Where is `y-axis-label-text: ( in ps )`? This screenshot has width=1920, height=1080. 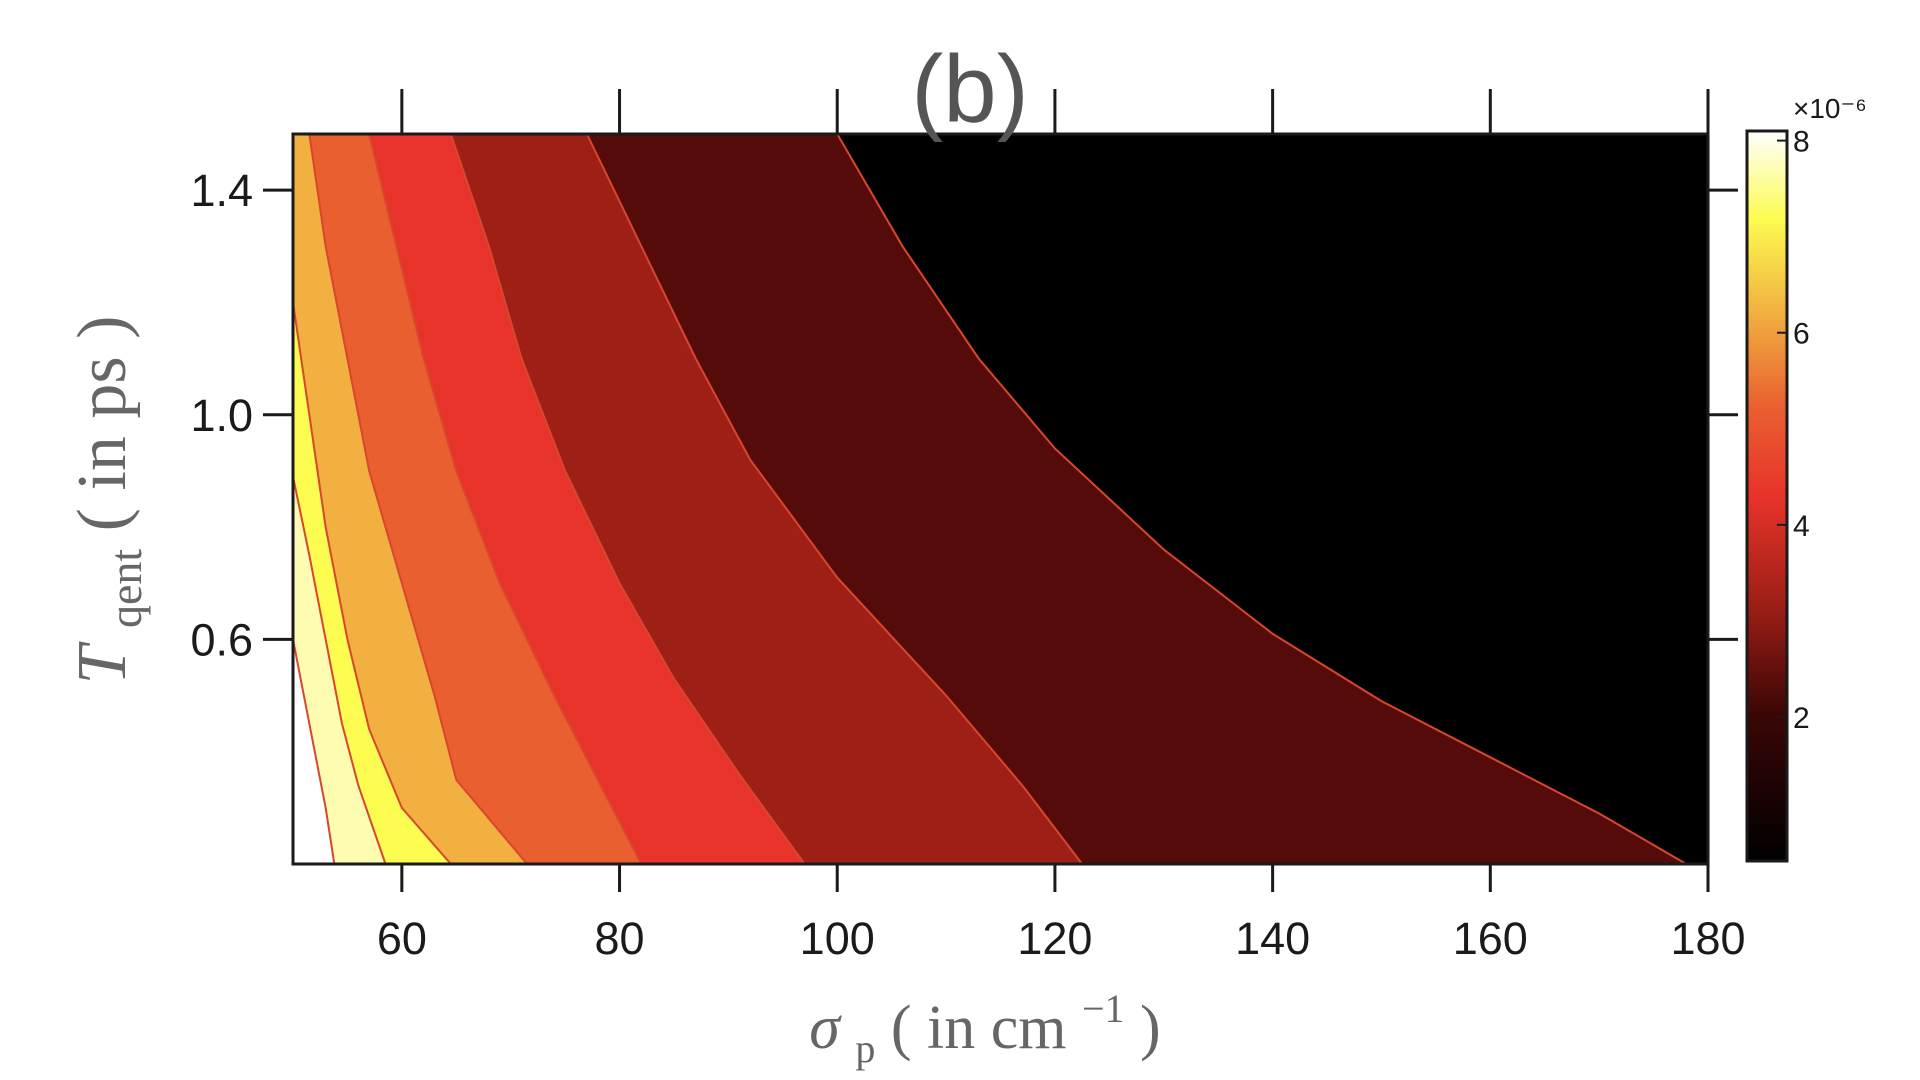
y-axis-label-text: ( in ps ) is located at coordinates (102, 424).